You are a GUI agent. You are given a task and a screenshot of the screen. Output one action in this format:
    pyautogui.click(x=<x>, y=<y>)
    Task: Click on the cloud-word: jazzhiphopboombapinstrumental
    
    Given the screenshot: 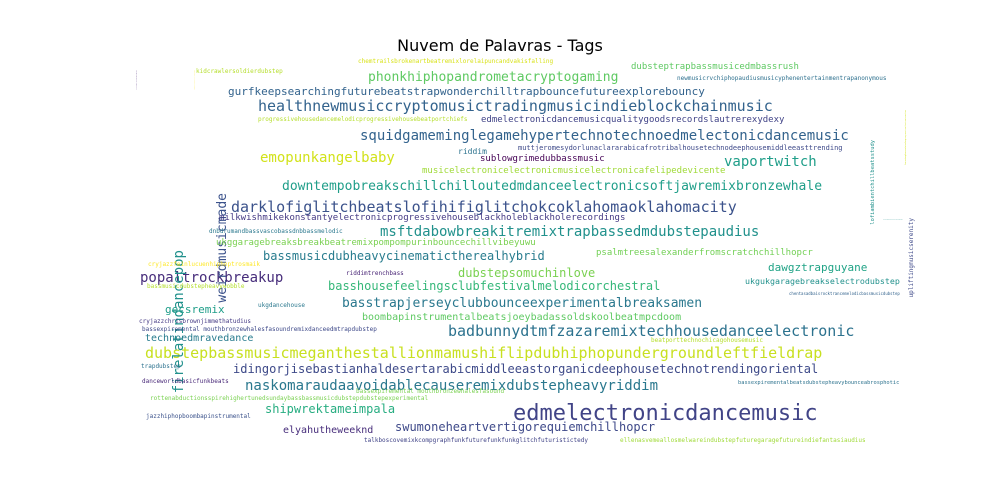 What is the action you would take?
    pyautogui.click(x=198, y=416)
    